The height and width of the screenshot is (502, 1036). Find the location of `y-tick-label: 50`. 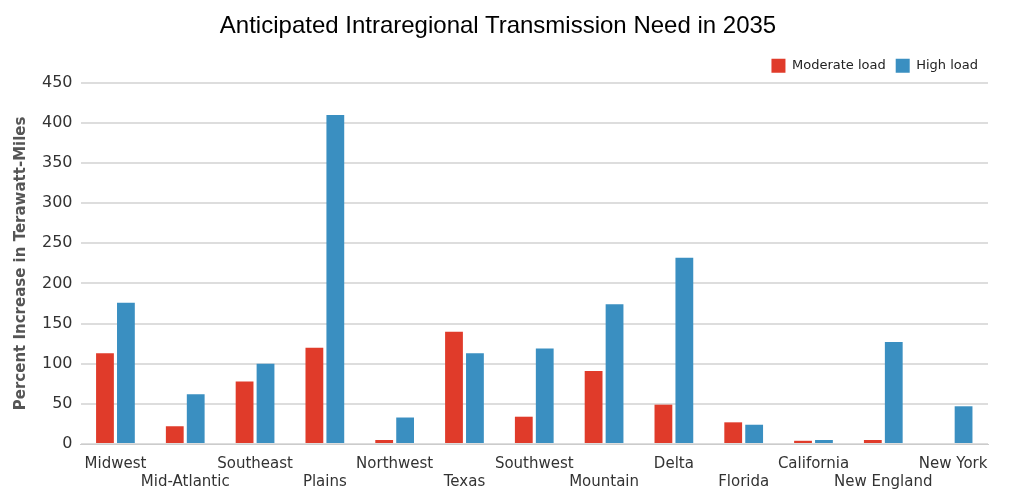

y-tick-label: 50 is located at coordinates (62, 403).